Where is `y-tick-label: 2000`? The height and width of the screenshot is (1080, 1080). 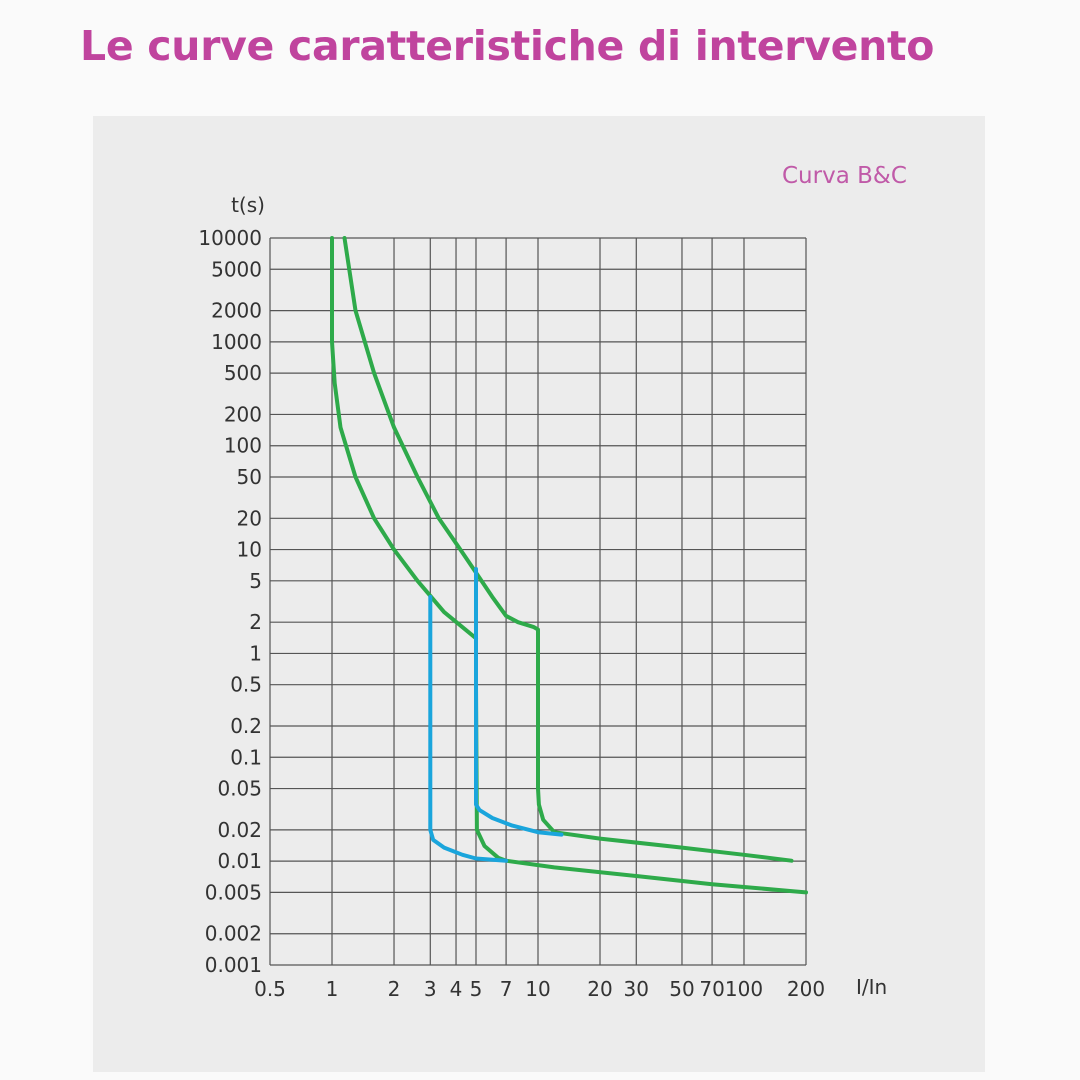
y-tick-label: 2000 is located at coordinates (236, 311).